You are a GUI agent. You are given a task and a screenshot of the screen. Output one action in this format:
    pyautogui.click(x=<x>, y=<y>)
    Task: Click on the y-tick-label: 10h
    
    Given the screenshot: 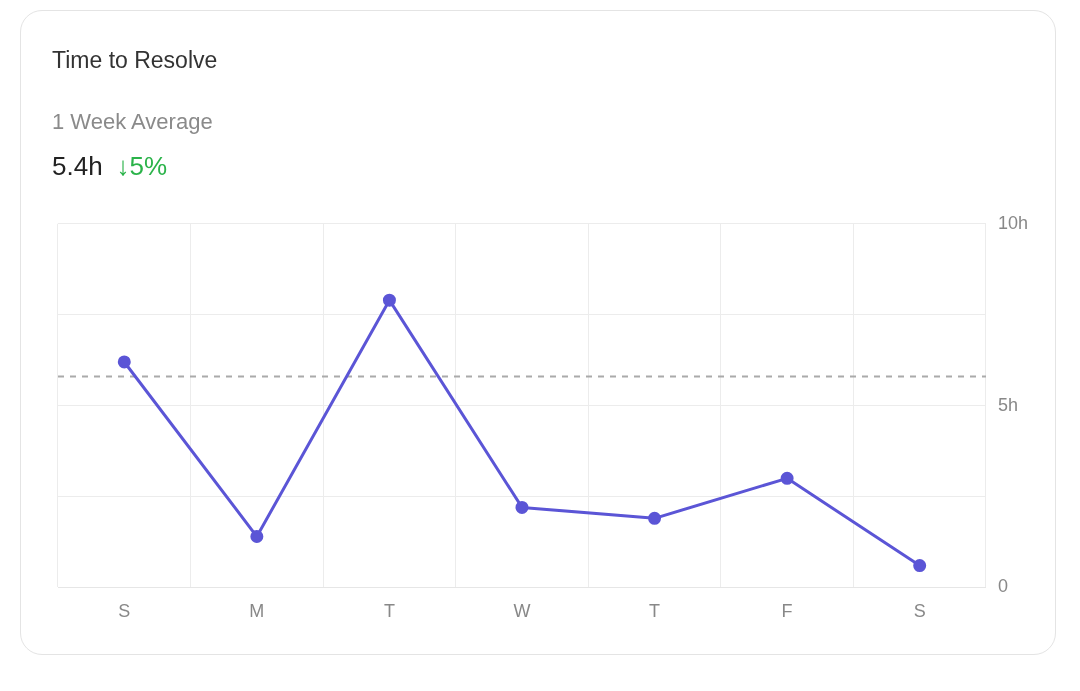 What is the action you would take?
    pyautogui.click(x=1013, y=222)
    